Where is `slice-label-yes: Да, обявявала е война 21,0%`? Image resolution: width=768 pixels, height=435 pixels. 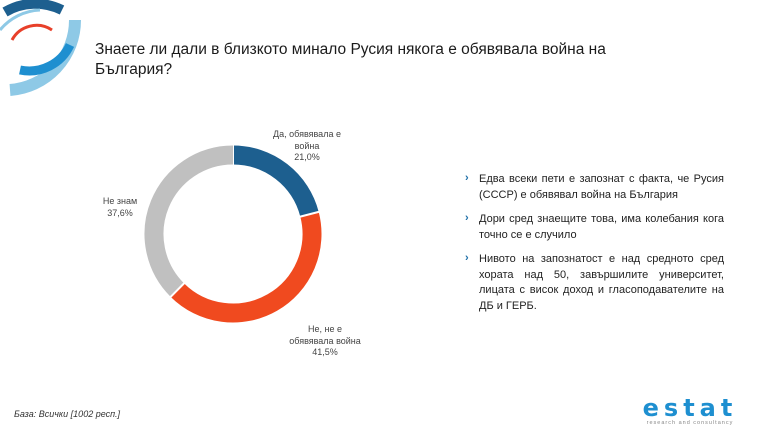
slice-label-yes: Да, обявявала е война 21,0% is located at coordinates (307, 146).